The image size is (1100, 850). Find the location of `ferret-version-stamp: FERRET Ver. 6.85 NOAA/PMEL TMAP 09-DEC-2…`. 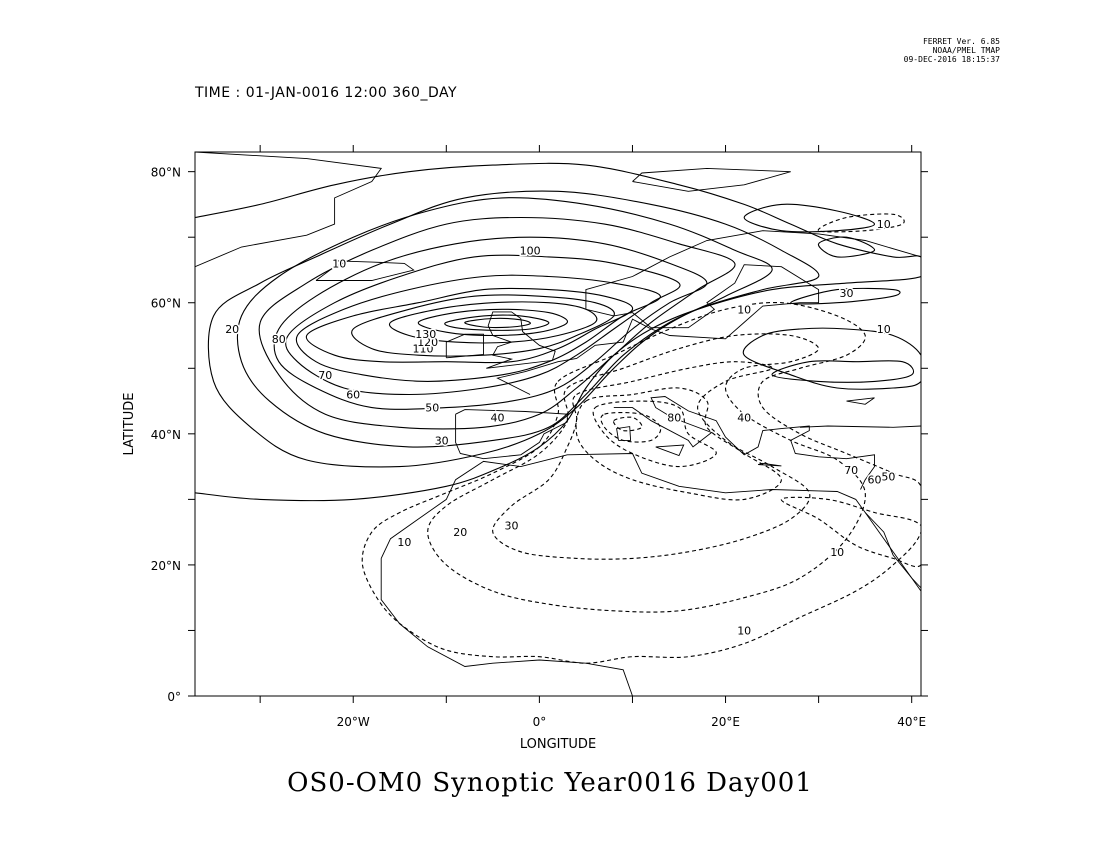

ferret-version-stamp: FERRET Ver. 6.85 NOAA/PMEL TMAP 09-DEC-2… is located at coordinates (925, 50).